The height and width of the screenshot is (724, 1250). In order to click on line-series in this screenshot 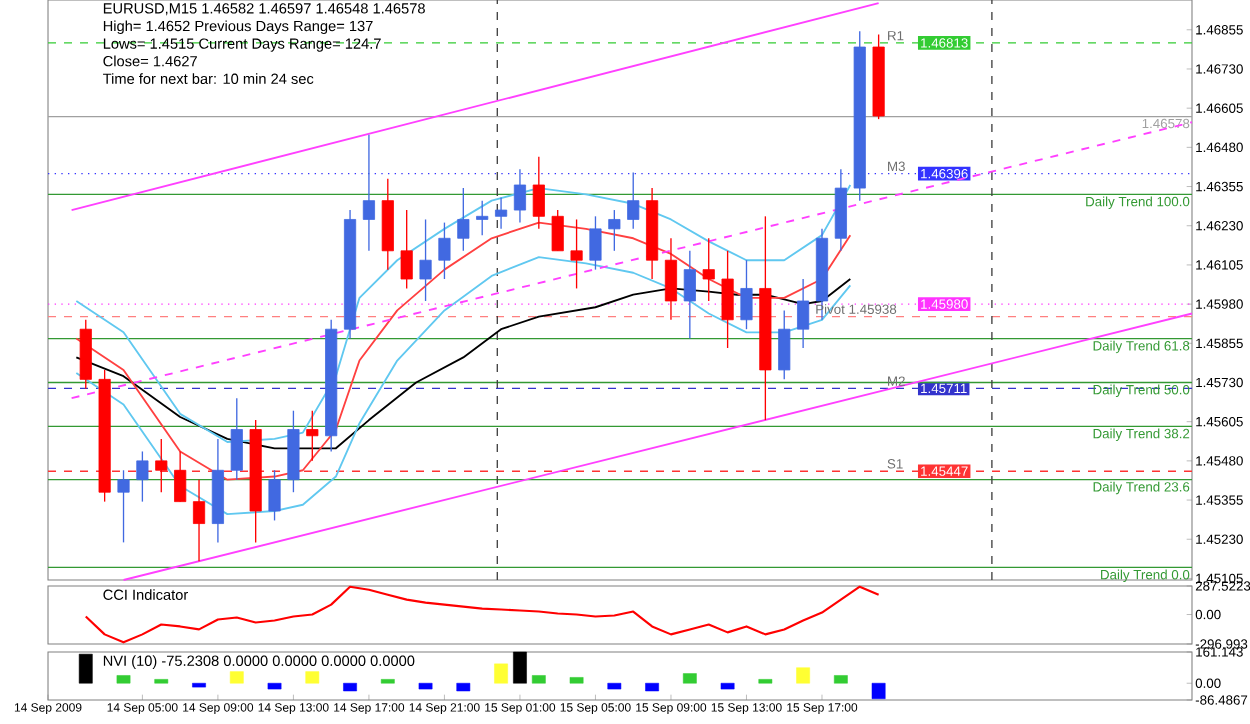, I will do `click(482, 614)`.